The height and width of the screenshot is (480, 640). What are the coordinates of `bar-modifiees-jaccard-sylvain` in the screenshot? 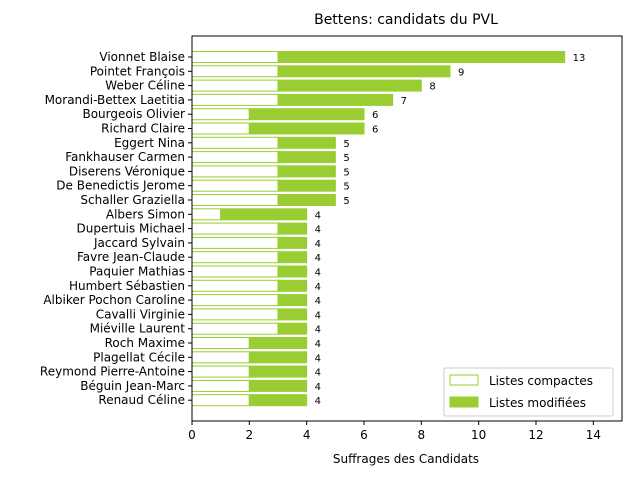 It's located at (292, 242).